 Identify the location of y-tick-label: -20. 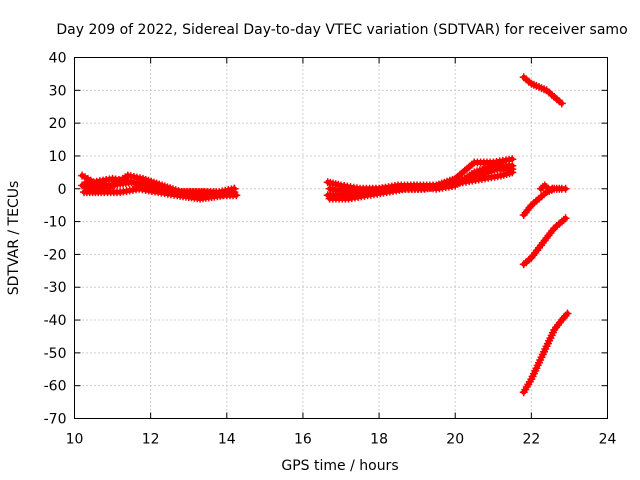
(55, 255).